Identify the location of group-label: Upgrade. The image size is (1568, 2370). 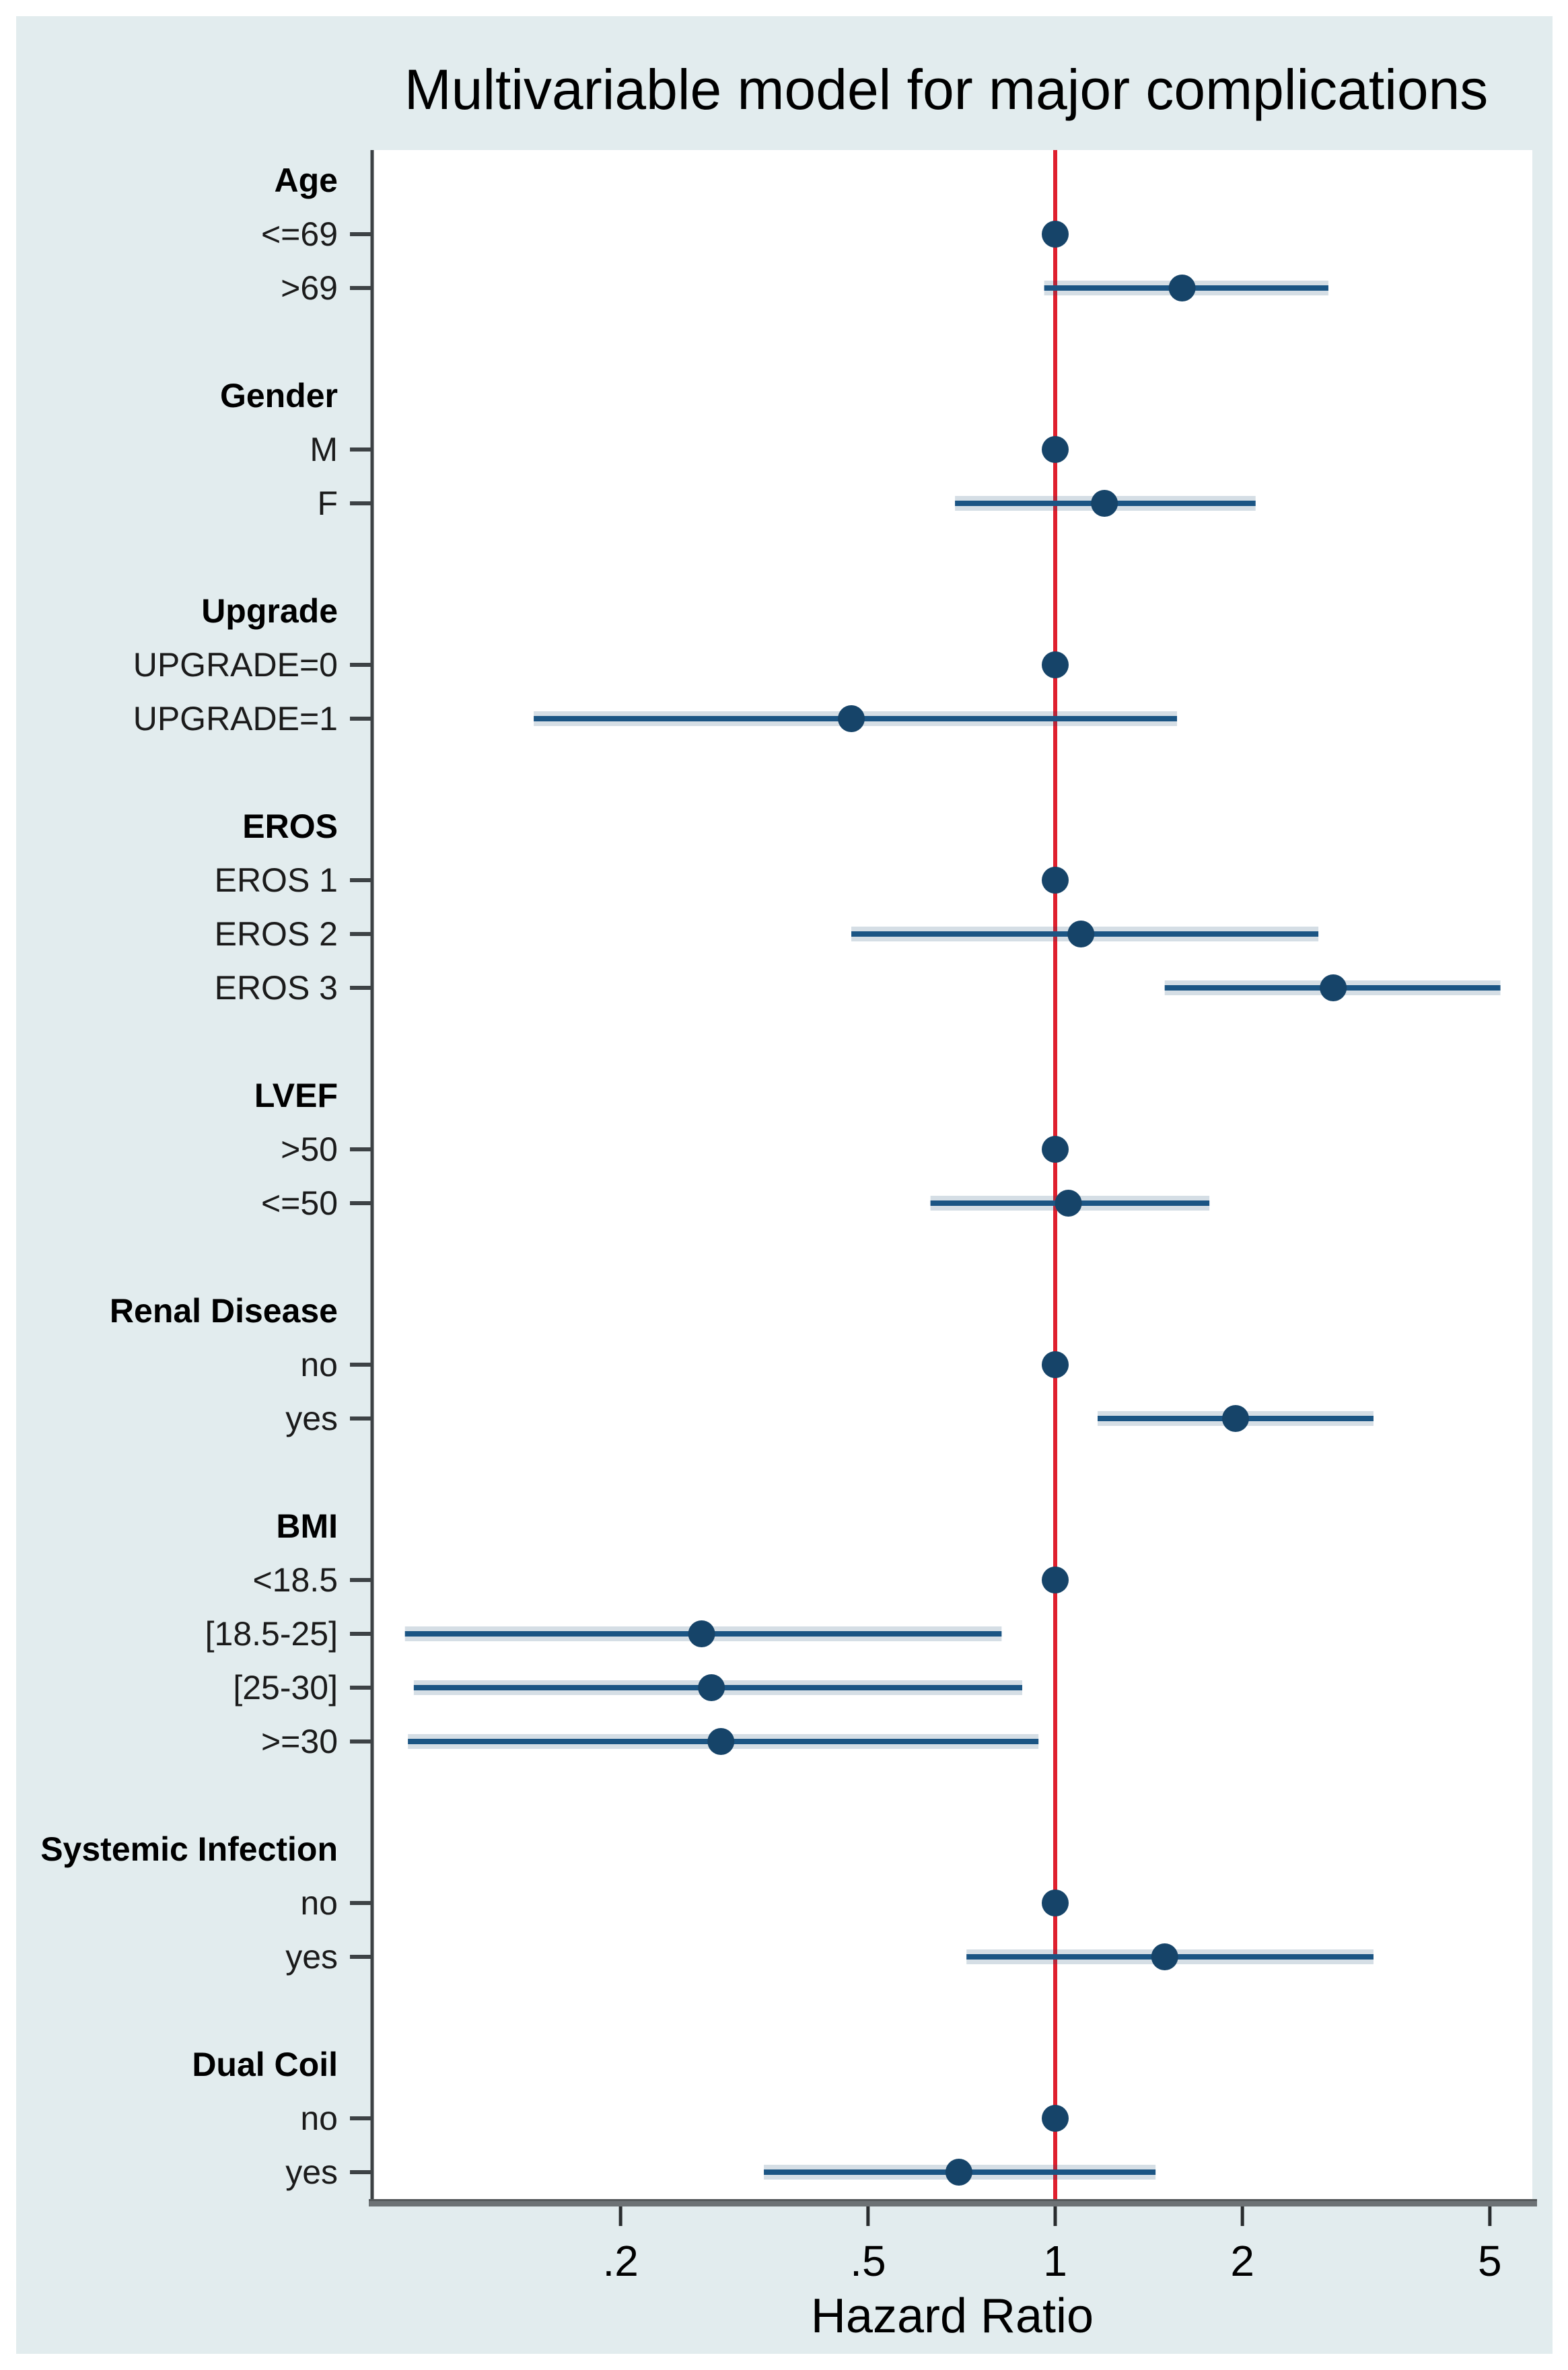
(269, 611).